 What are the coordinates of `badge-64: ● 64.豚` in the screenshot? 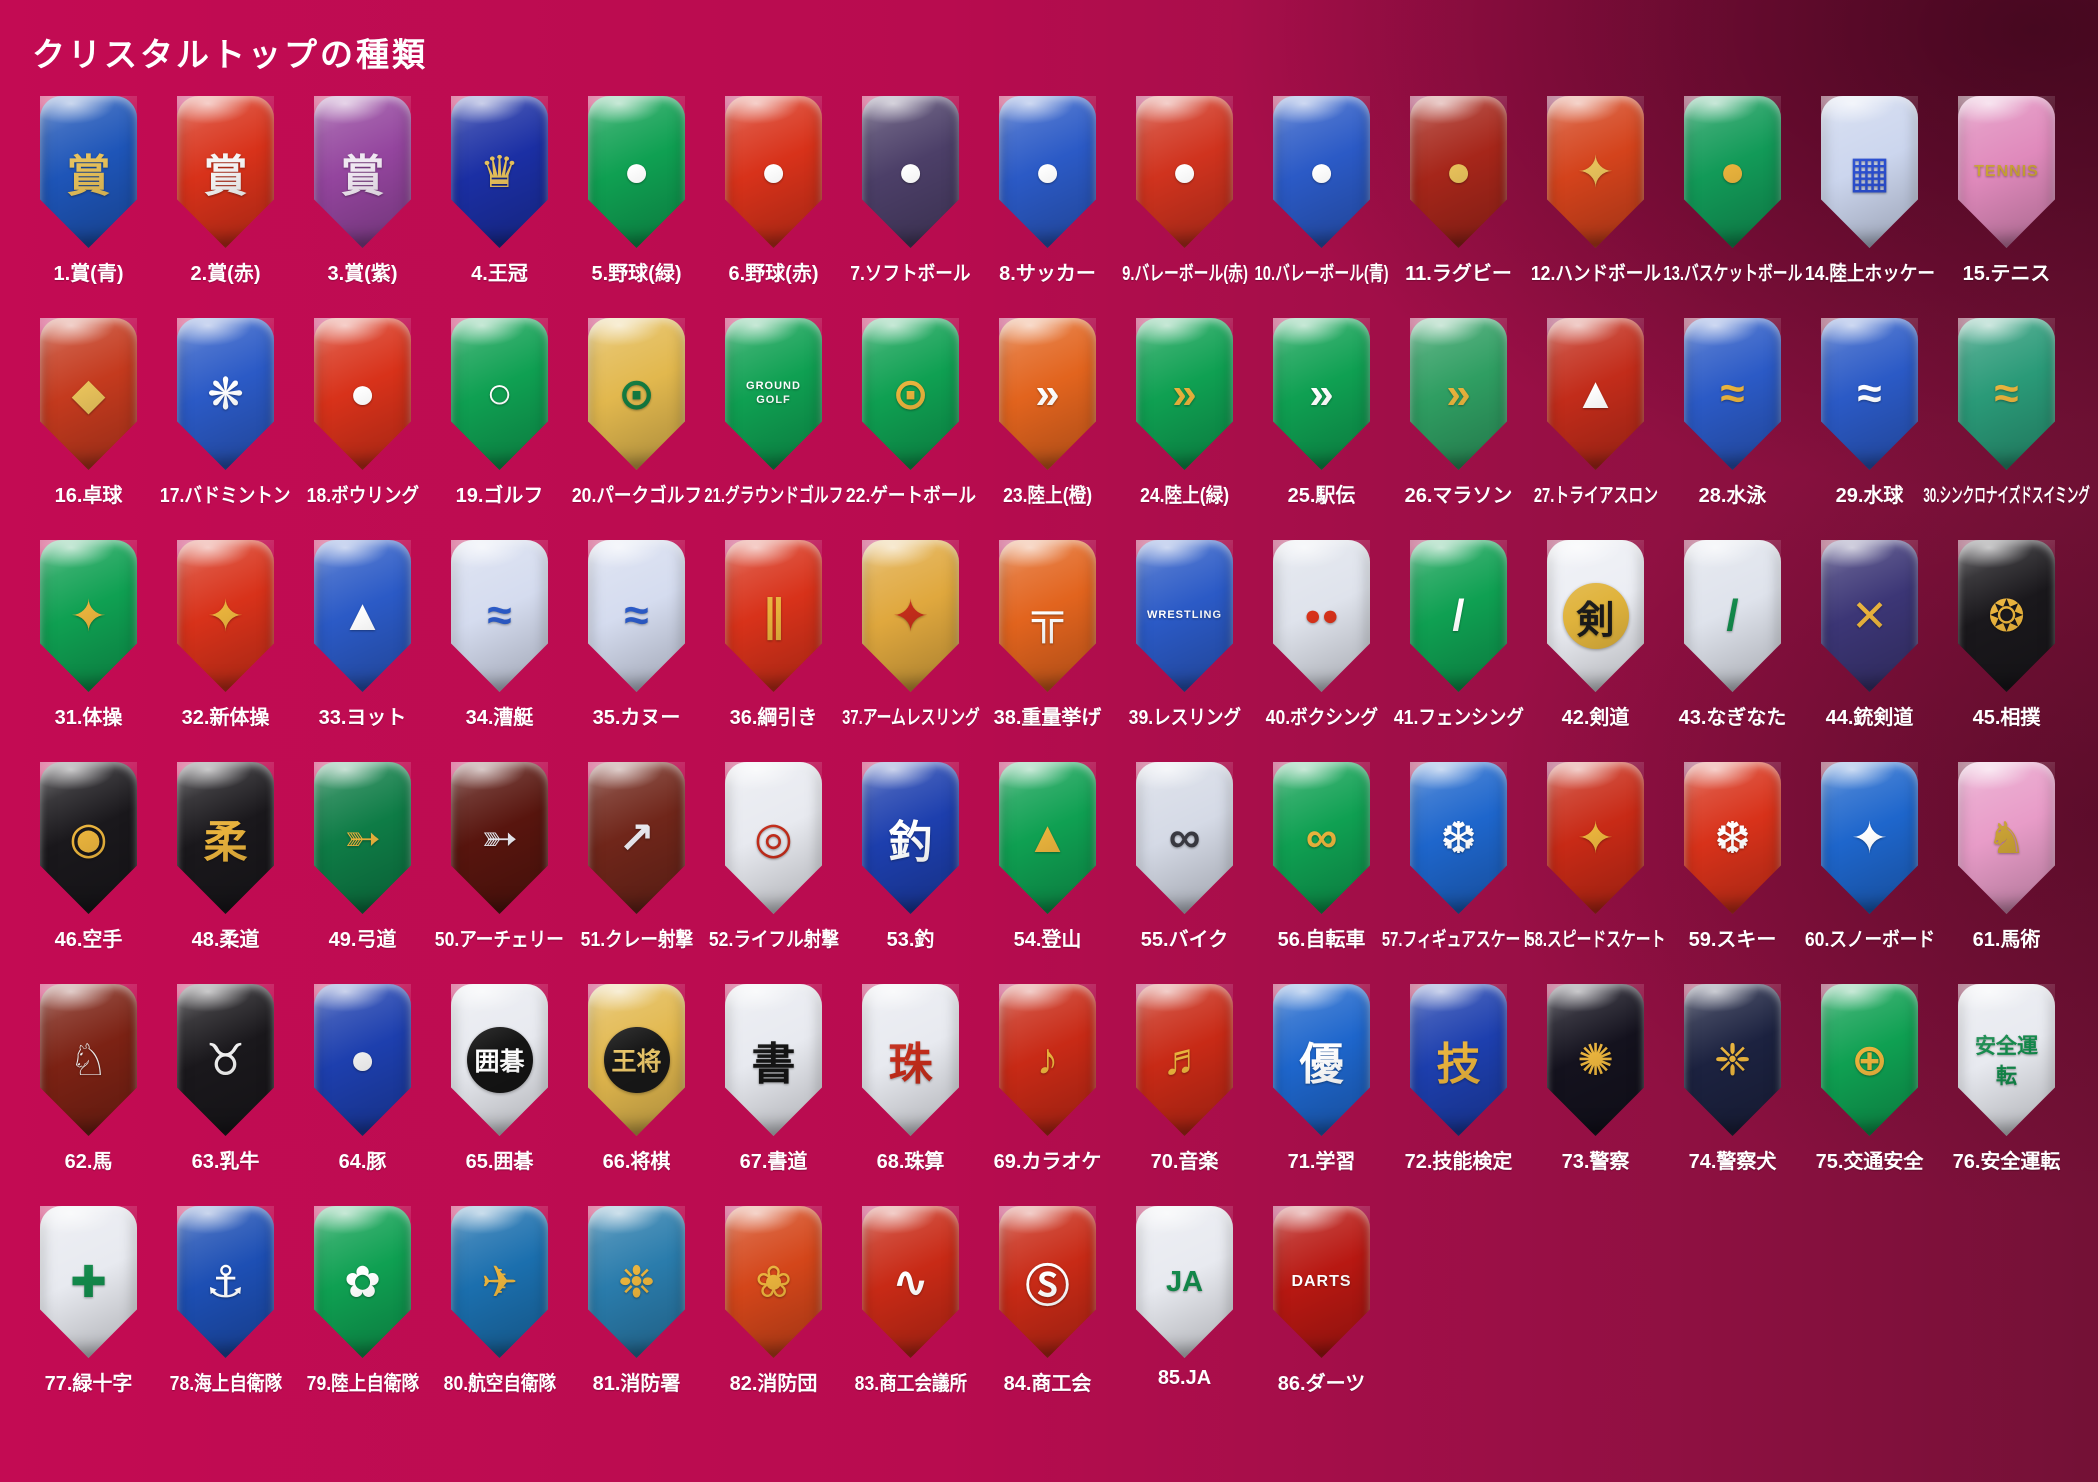 It's located at (362, 1079).